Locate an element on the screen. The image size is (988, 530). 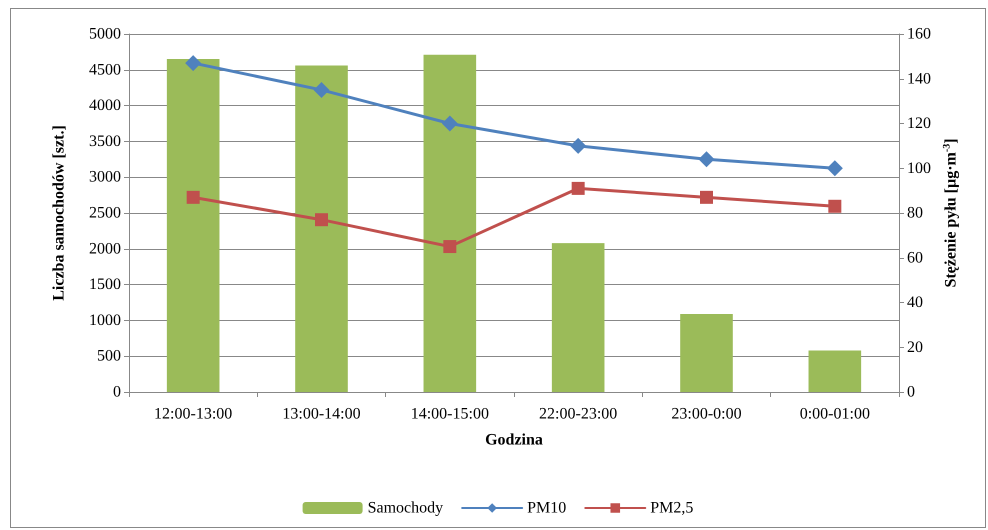
y-tick-label: 3000 is located at coordinates (105, 177).